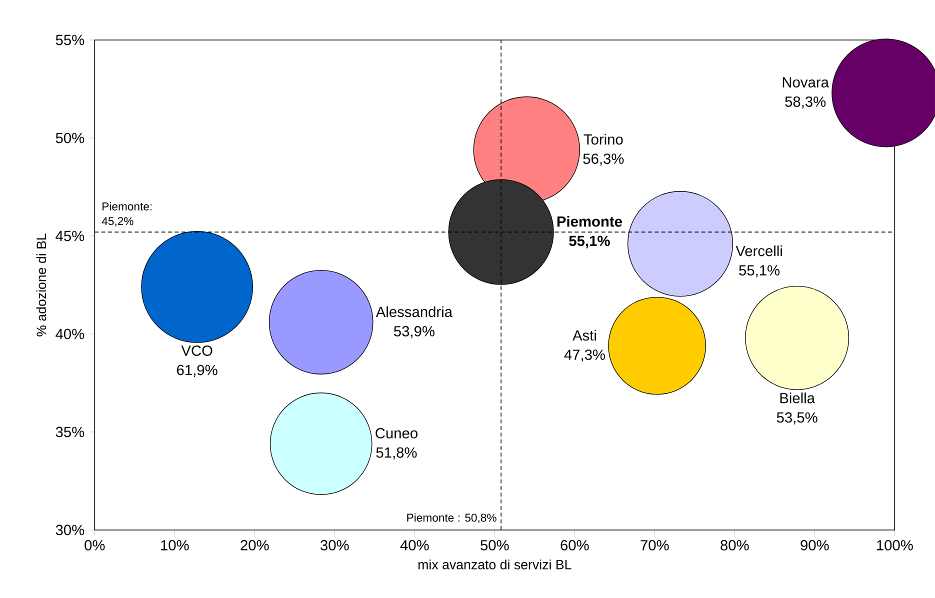  Describe the element at coordinates (70, 530) in the screenshot. I see `y-tick-label: 30%` at that location.